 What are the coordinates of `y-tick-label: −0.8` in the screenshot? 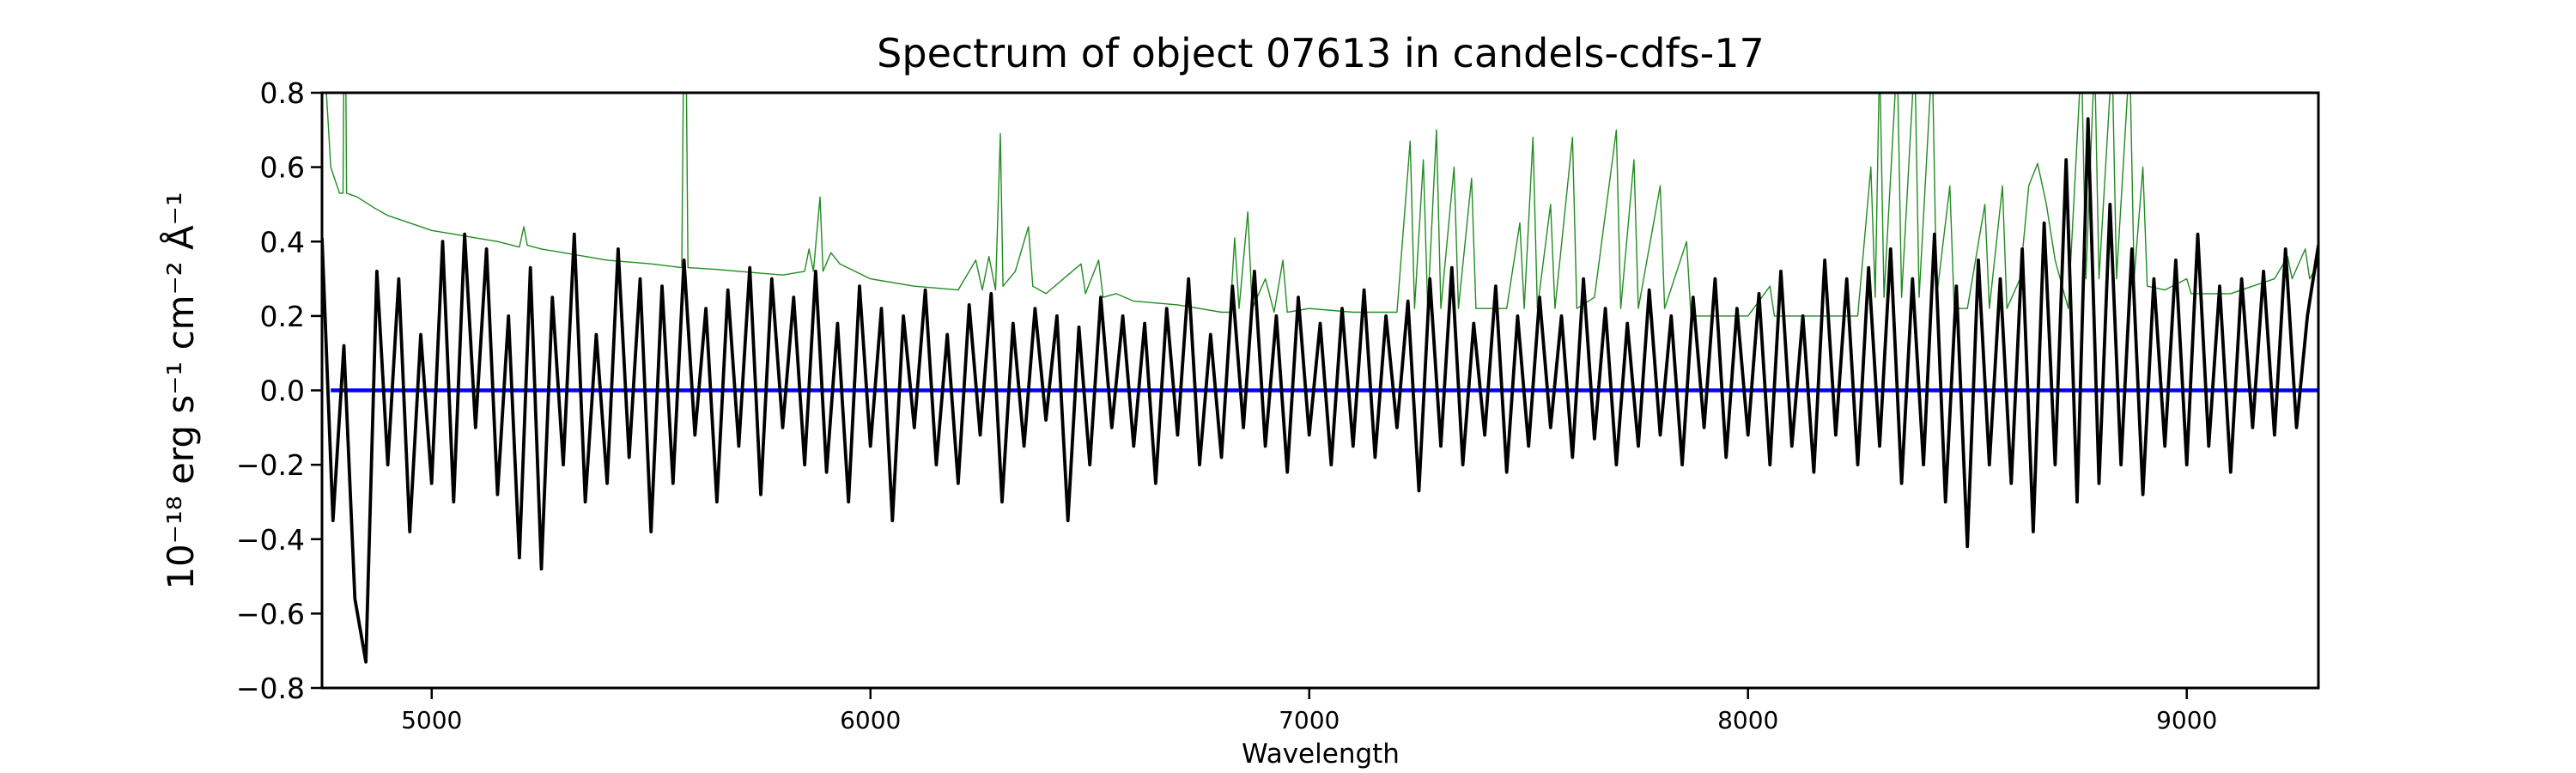 It's located at (270, 688).